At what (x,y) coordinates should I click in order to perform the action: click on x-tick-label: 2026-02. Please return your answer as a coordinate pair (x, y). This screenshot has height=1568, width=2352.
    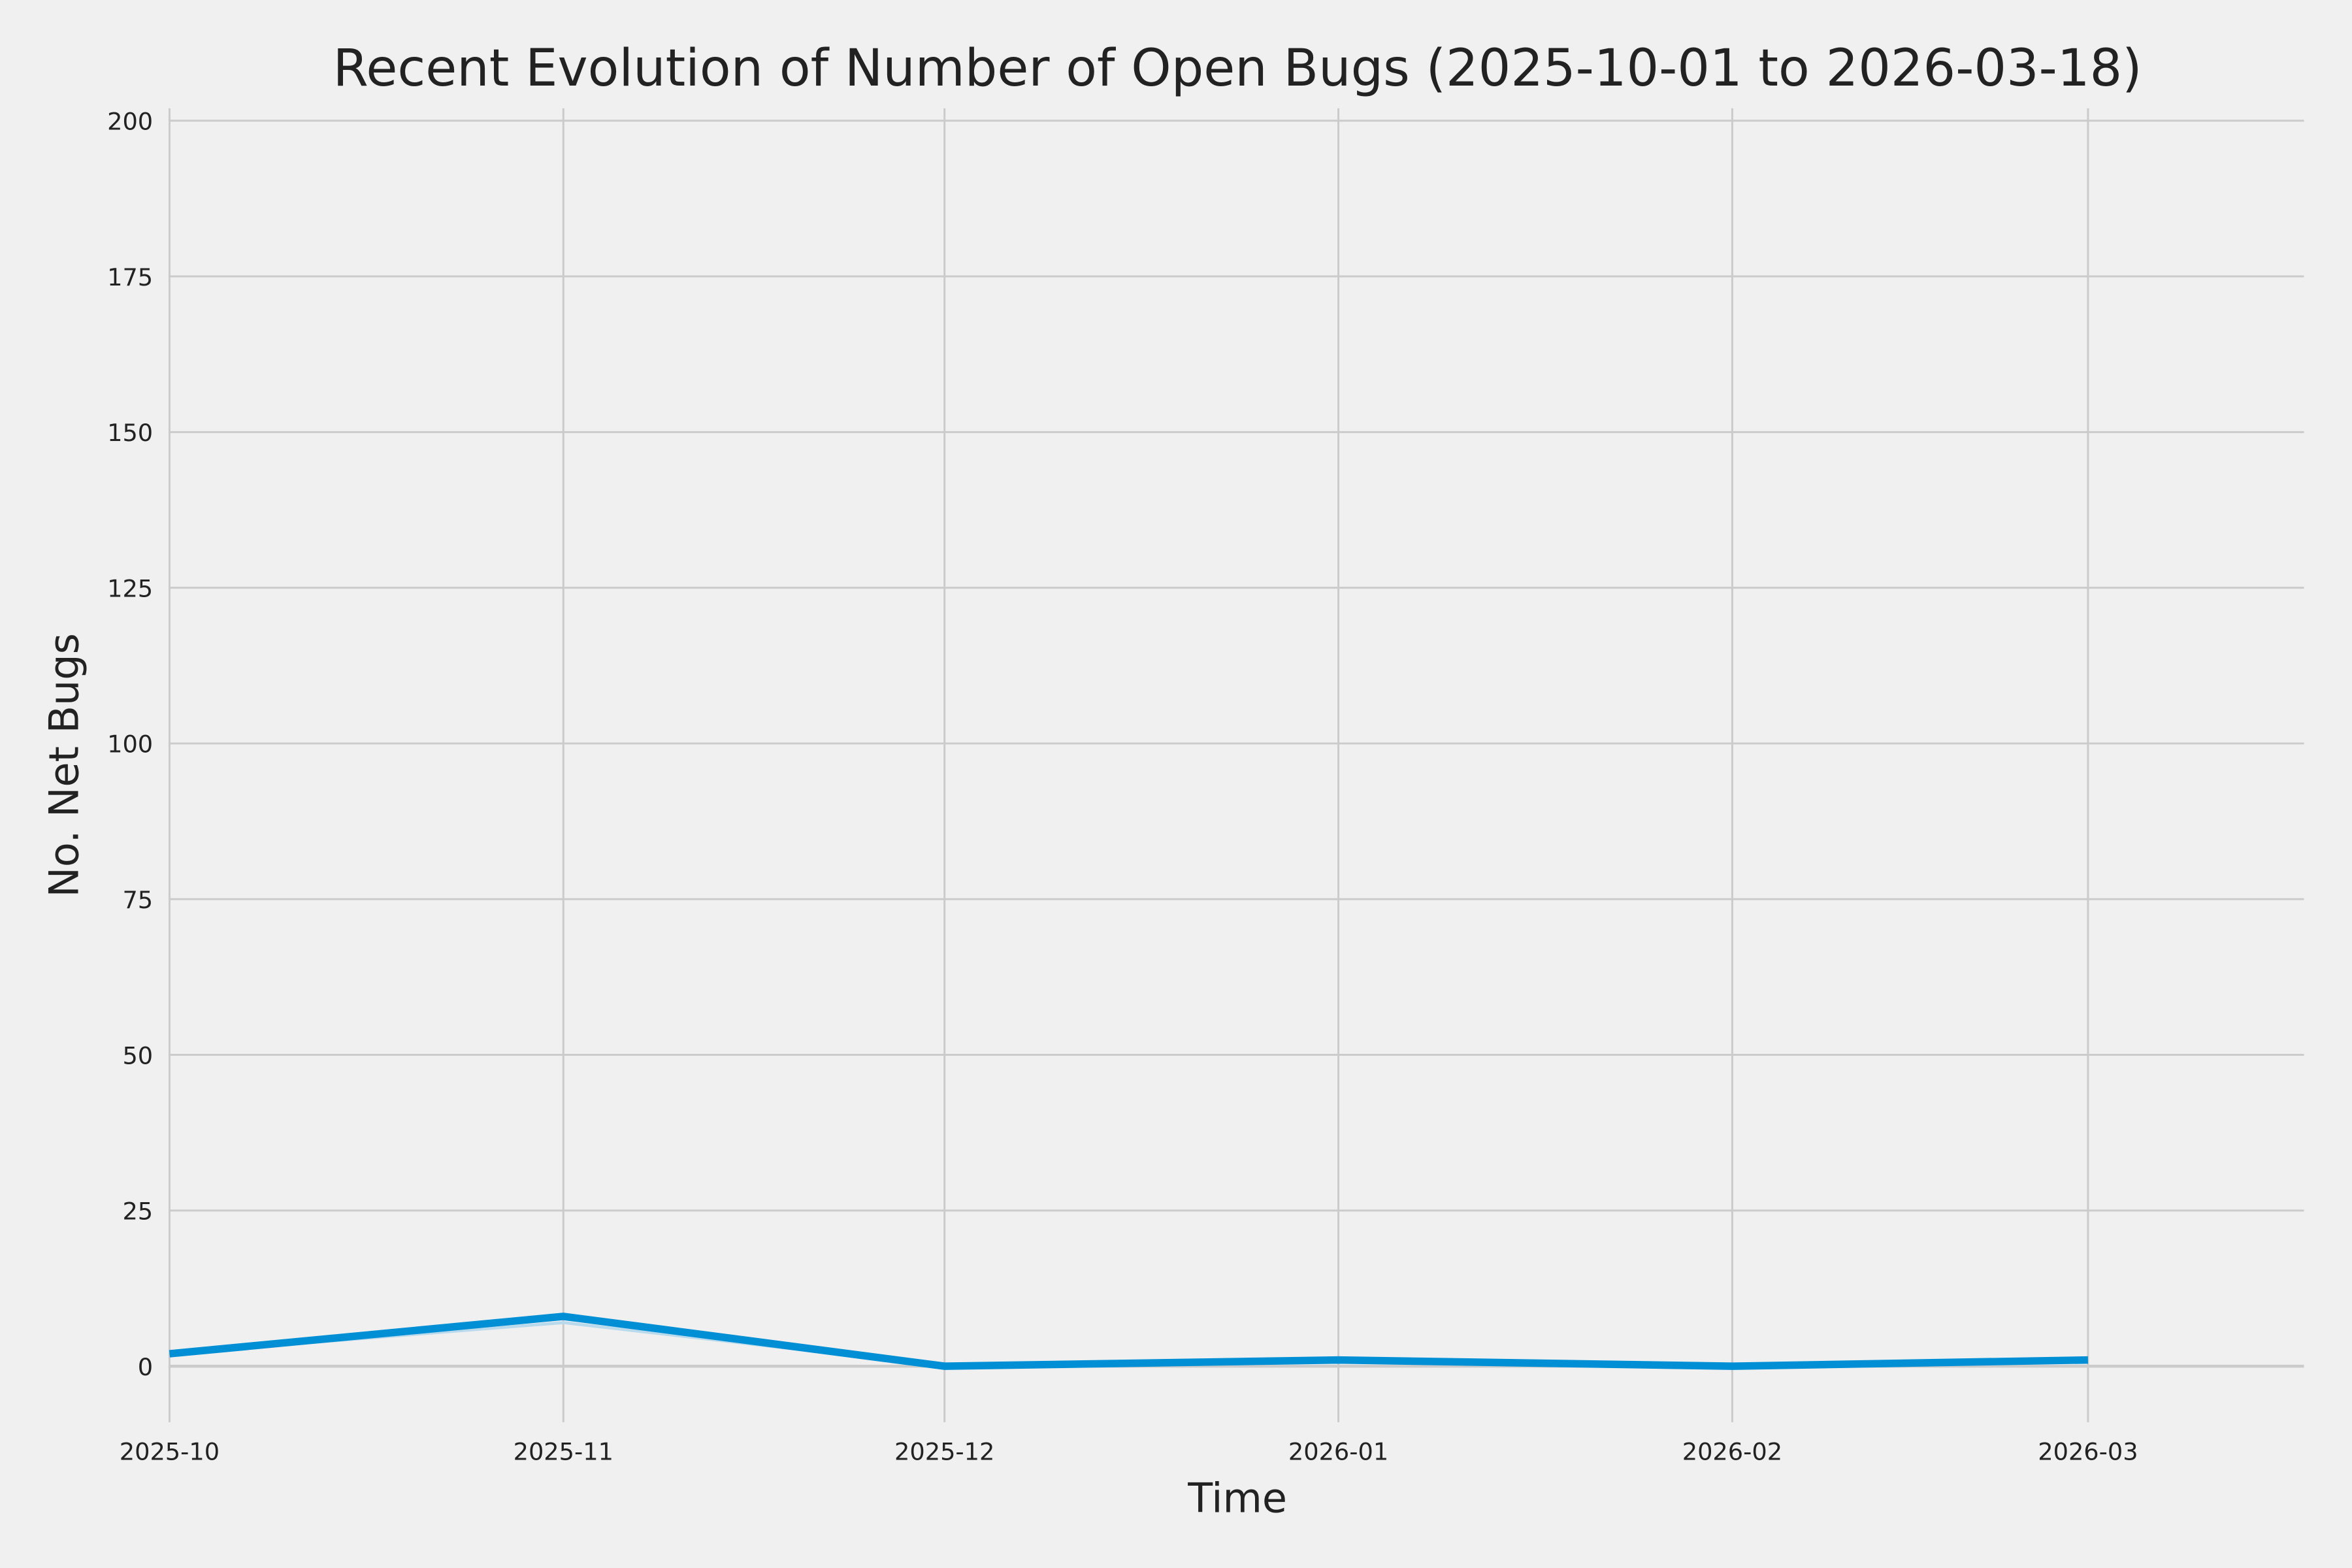
    Looking at the image, I should click on (1732, 1451).